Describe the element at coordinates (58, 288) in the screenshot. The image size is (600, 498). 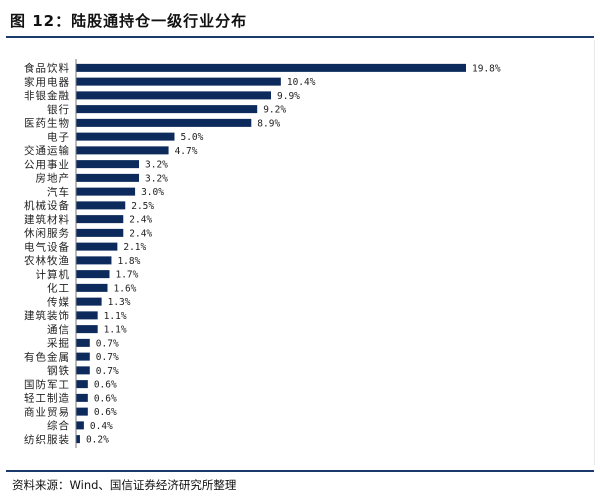
I see `category-label: 化工` at that location.